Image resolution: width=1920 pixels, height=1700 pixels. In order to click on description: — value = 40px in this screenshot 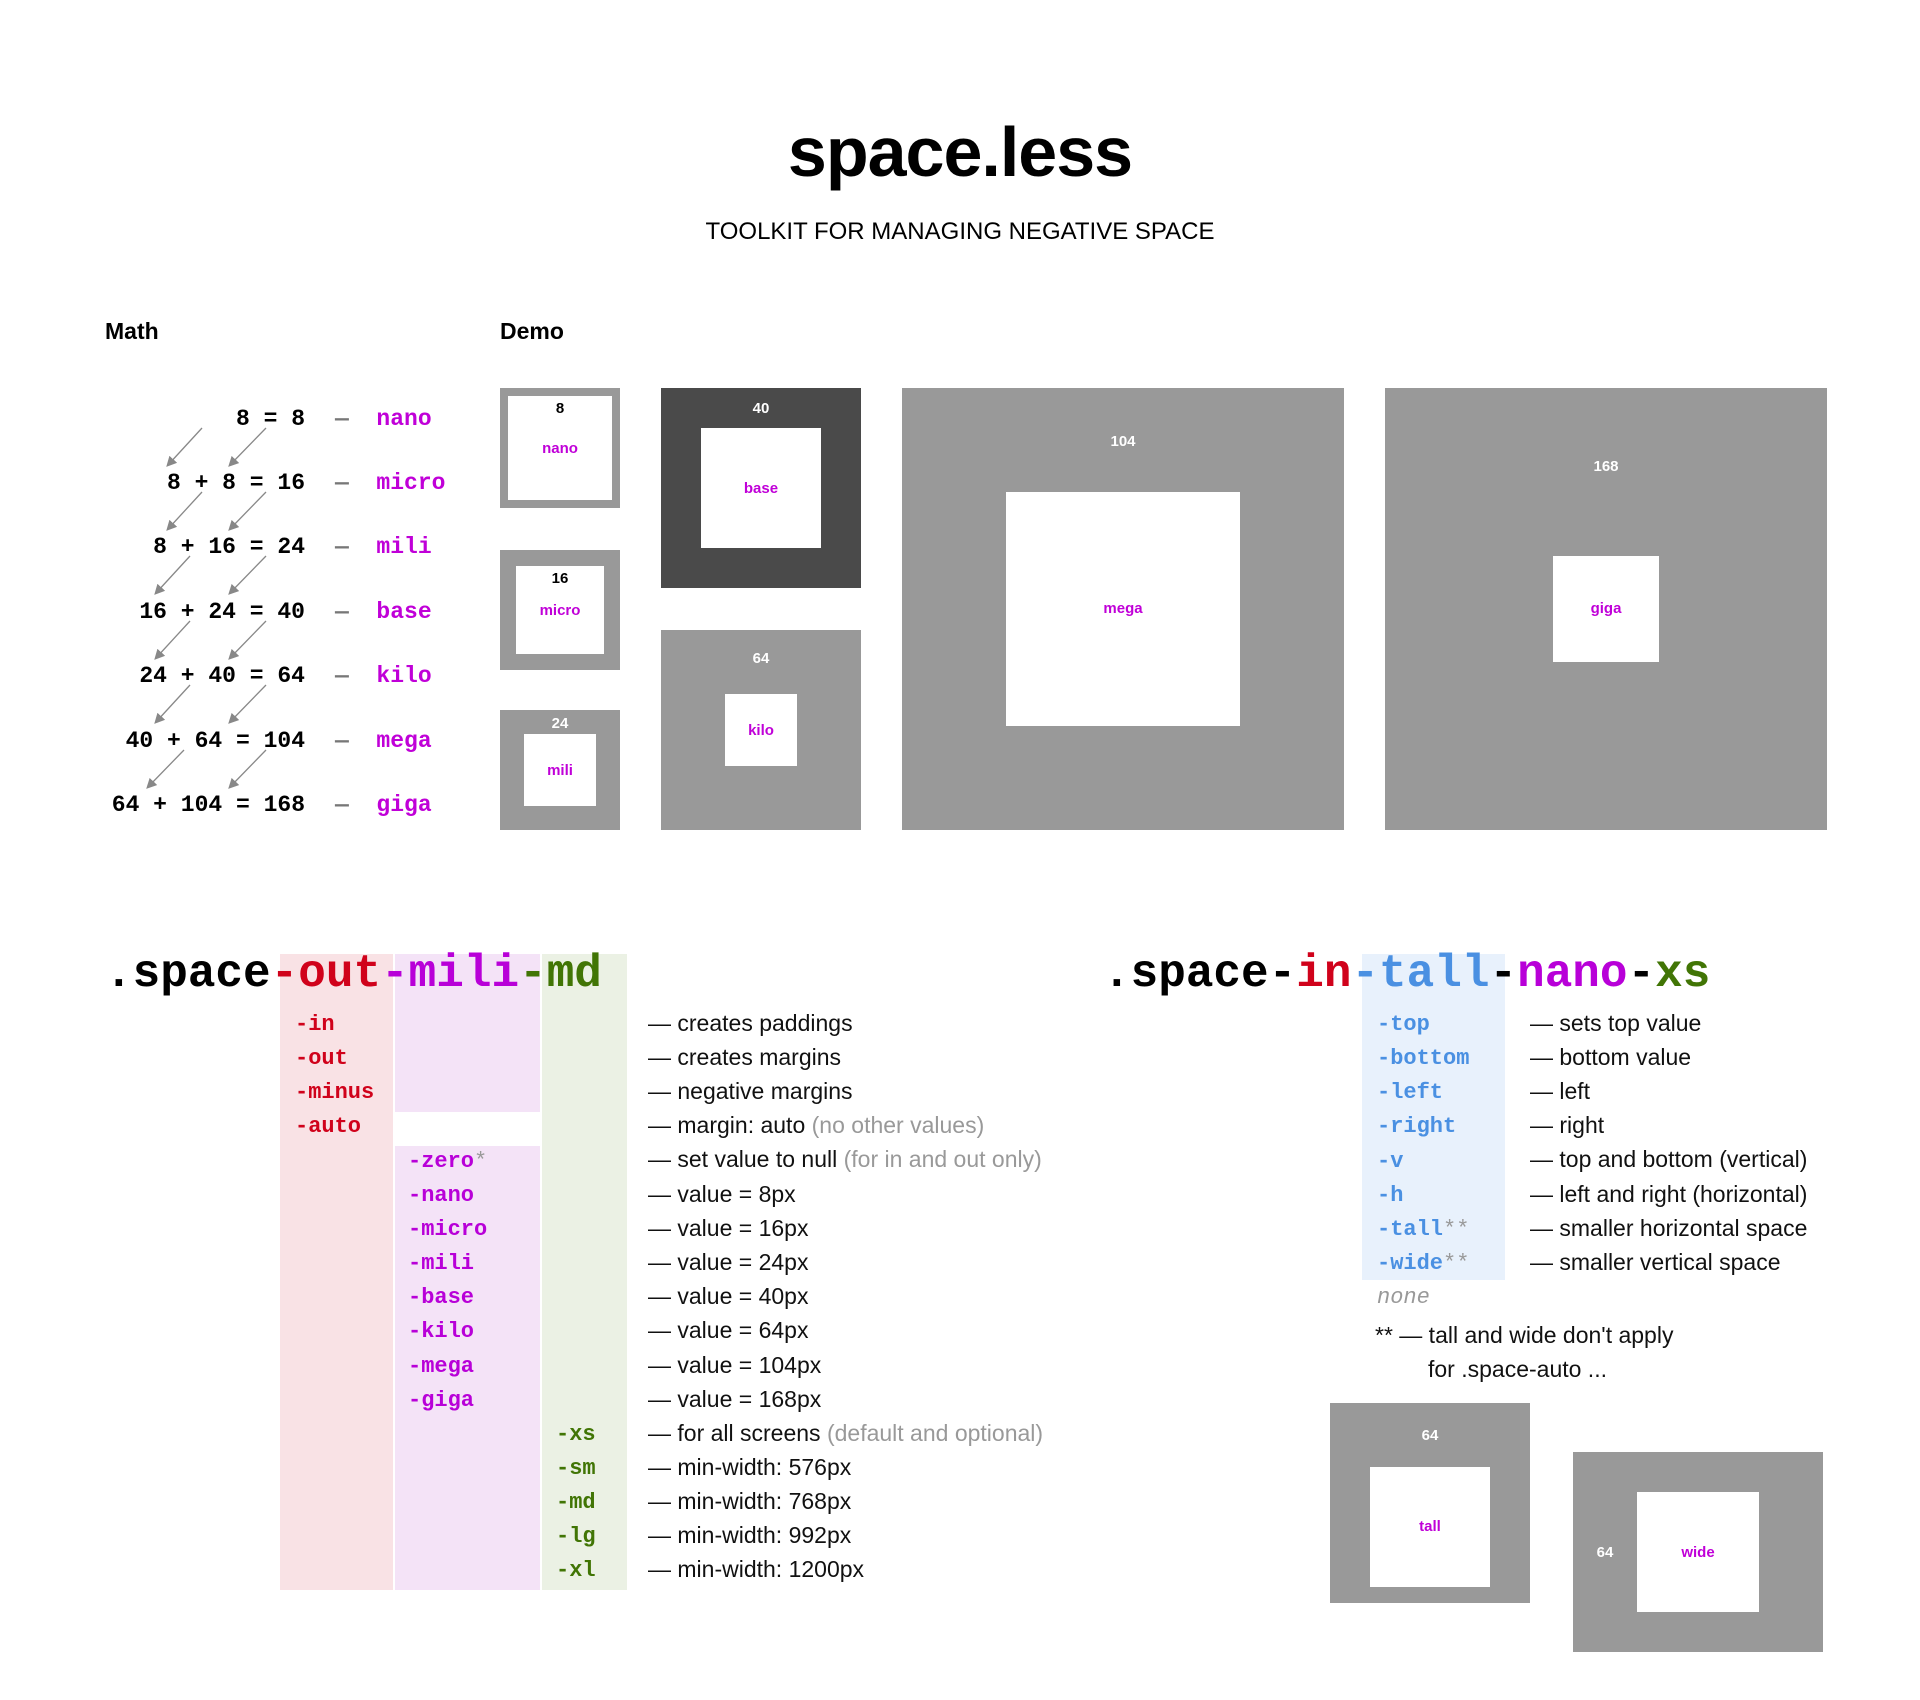, I will do `click(728, 1296)`.